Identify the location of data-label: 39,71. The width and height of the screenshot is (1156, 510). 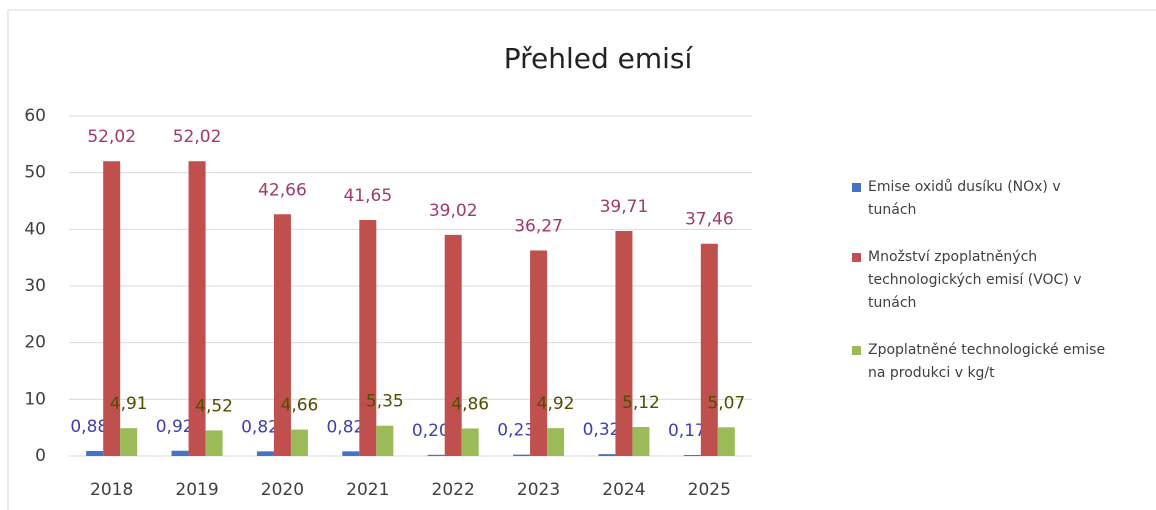
(624, 207).